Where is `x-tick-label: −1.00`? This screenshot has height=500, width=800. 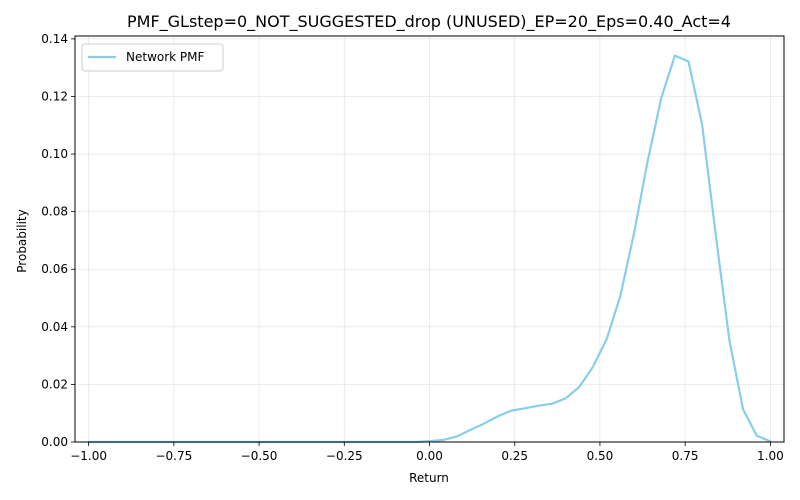
x-tick-label: −1.00 is located at coordinates (88, 456).